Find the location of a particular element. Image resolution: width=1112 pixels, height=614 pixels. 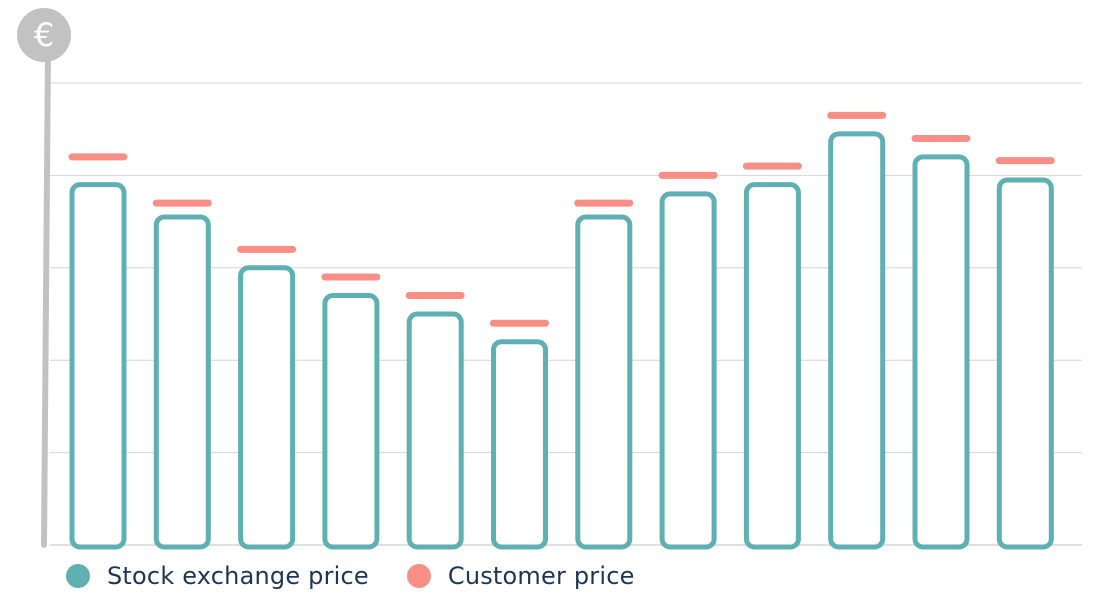

y-axis: € is located at coordinates (44, 278).